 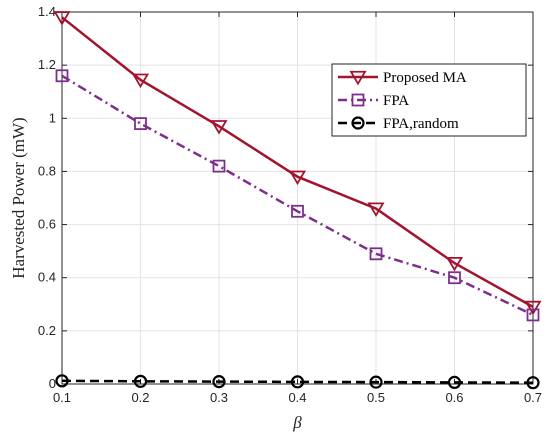 What do you see at coordinates (47, 64) in the screenshot?
I see `y-tick-label: 1.2` at bounding box center [47, 64].